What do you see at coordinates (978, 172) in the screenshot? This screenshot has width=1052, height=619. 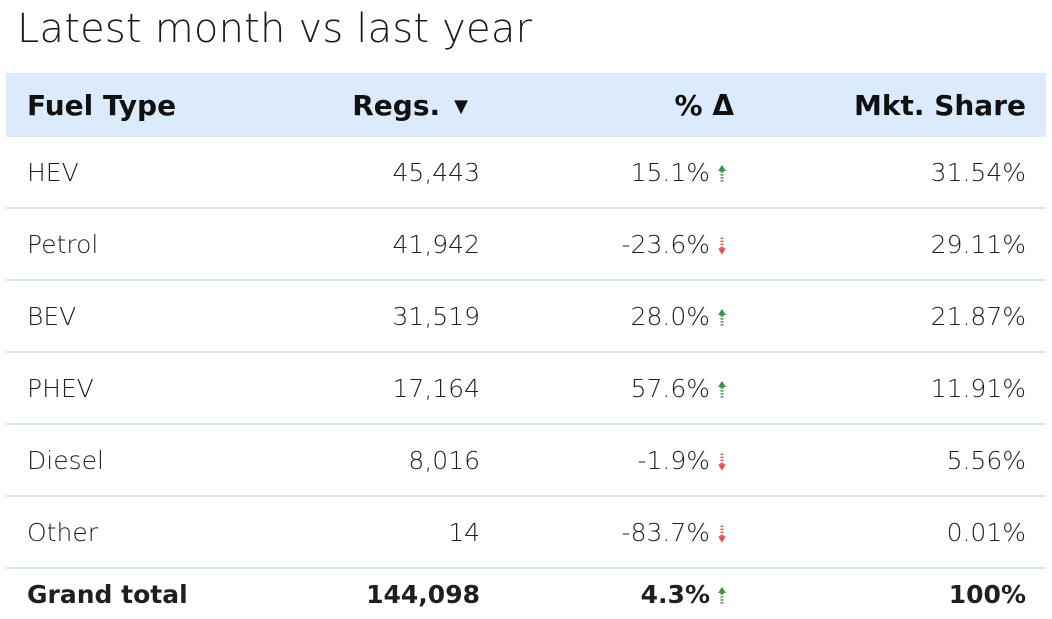 I see `mkt-share-cell: 31.54%` at bounding box center [978, 172].